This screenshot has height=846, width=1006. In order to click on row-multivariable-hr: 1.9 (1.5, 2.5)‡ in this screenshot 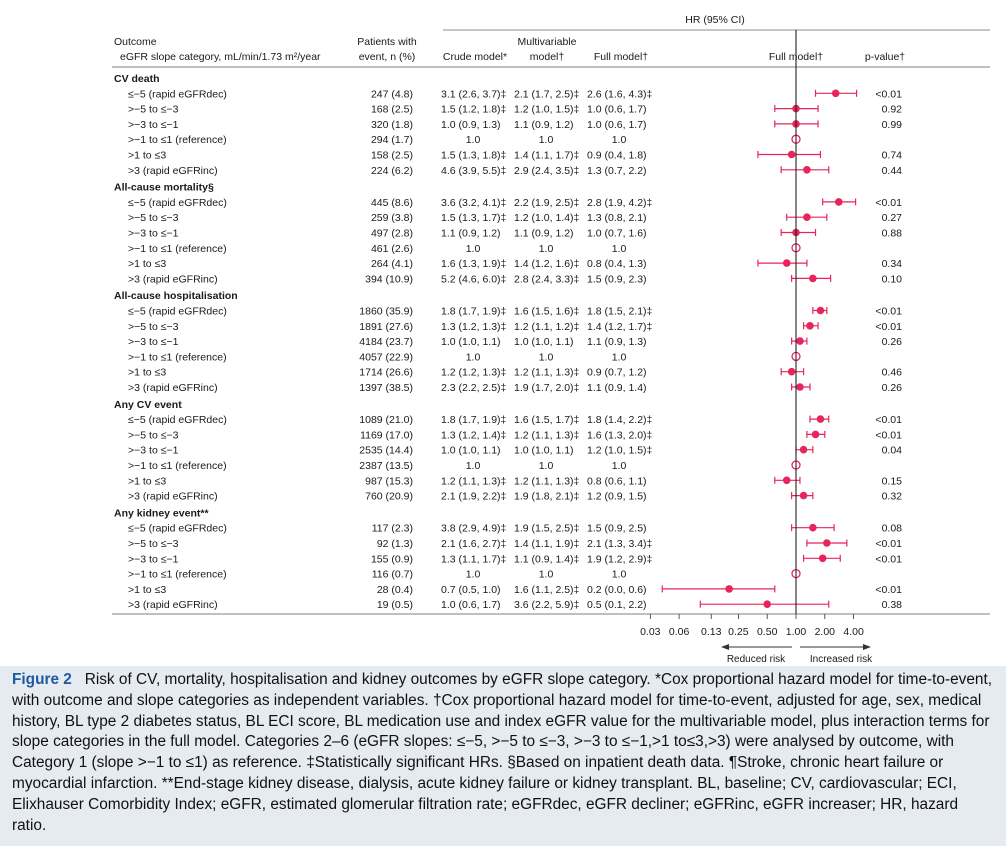, I will do `click(547, 529)`.